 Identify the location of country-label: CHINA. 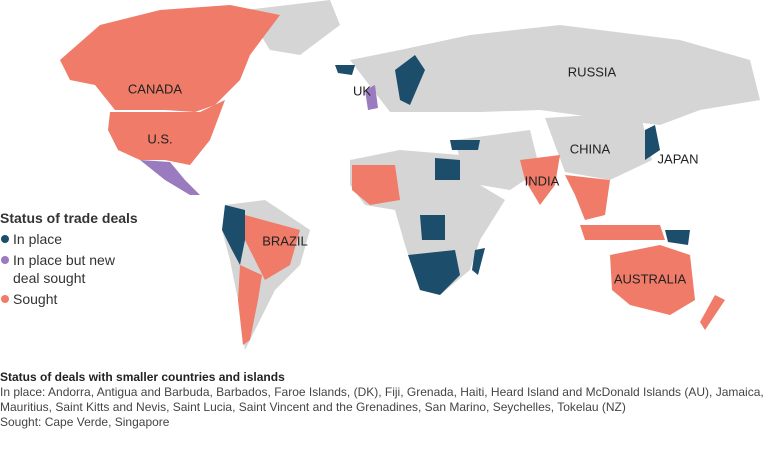
(590, 148).